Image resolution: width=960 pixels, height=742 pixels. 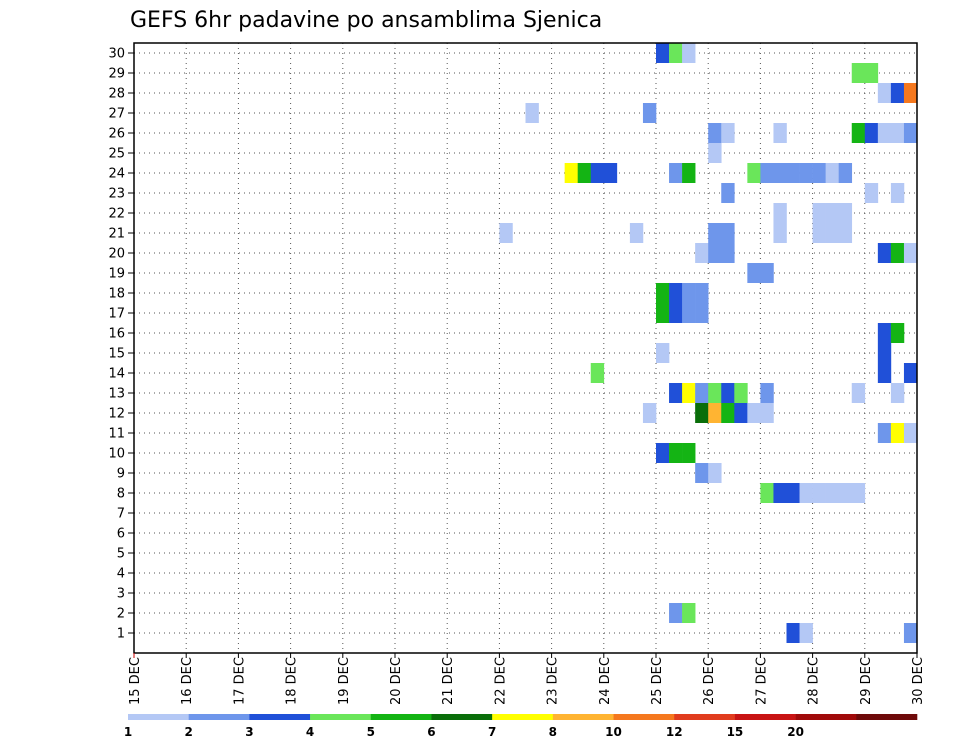 I want to click on legend-label: 8, so click(x=553, y=732).